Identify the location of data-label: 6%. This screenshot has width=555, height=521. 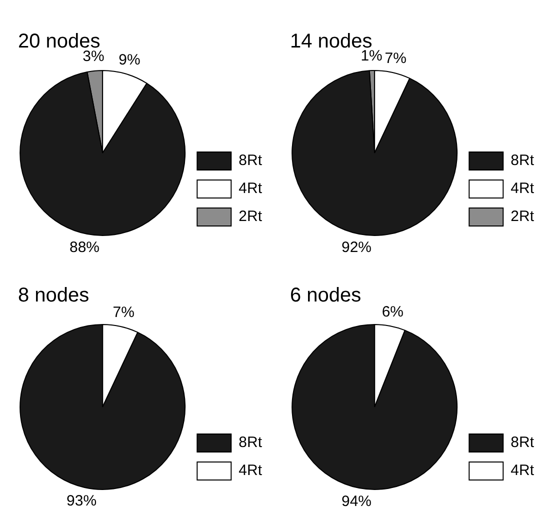
(393, 311).